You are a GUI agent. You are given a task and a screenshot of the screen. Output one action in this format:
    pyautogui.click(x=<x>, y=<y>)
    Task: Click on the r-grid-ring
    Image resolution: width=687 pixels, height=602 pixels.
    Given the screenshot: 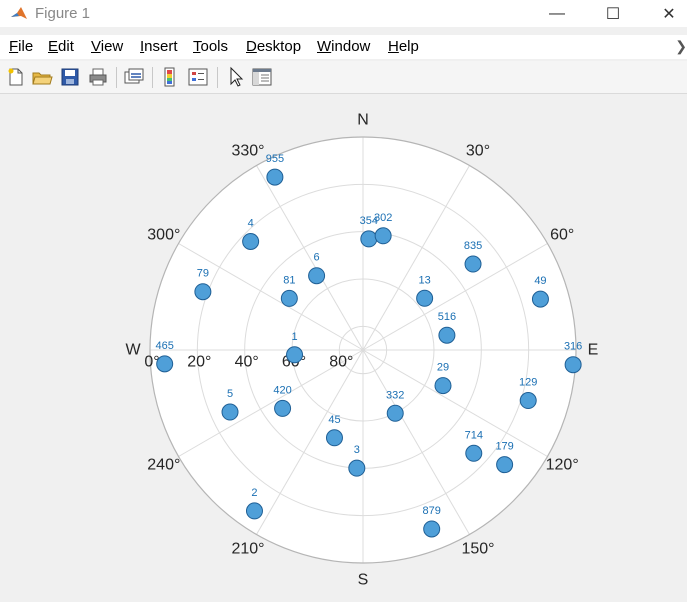 What is the action you would take?
    pyautogui.click(x=363, y=350)
    